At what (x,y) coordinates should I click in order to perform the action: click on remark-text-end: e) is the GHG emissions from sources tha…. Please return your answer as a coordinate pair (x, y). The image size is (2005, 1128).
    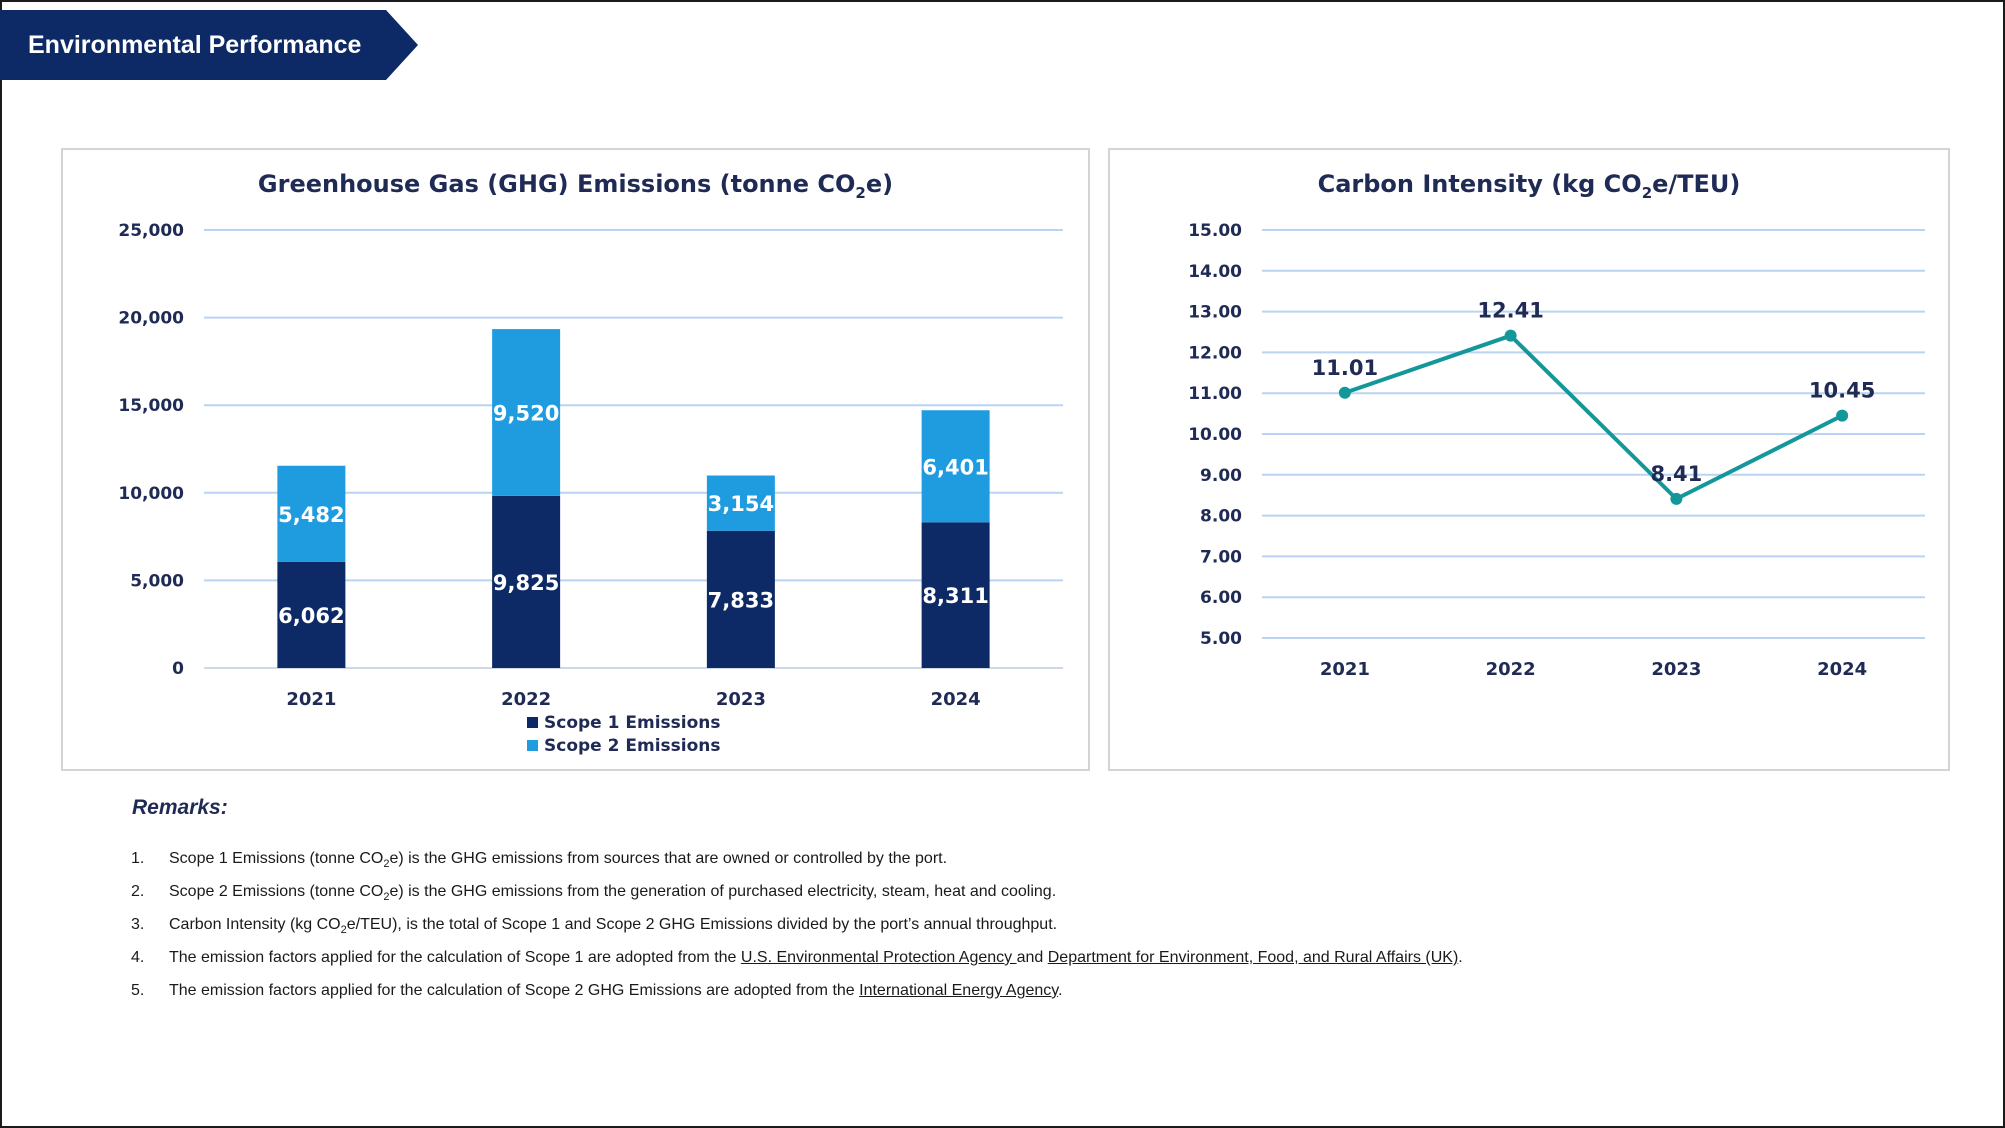
    Looking at the image, I should click on (668, 858).